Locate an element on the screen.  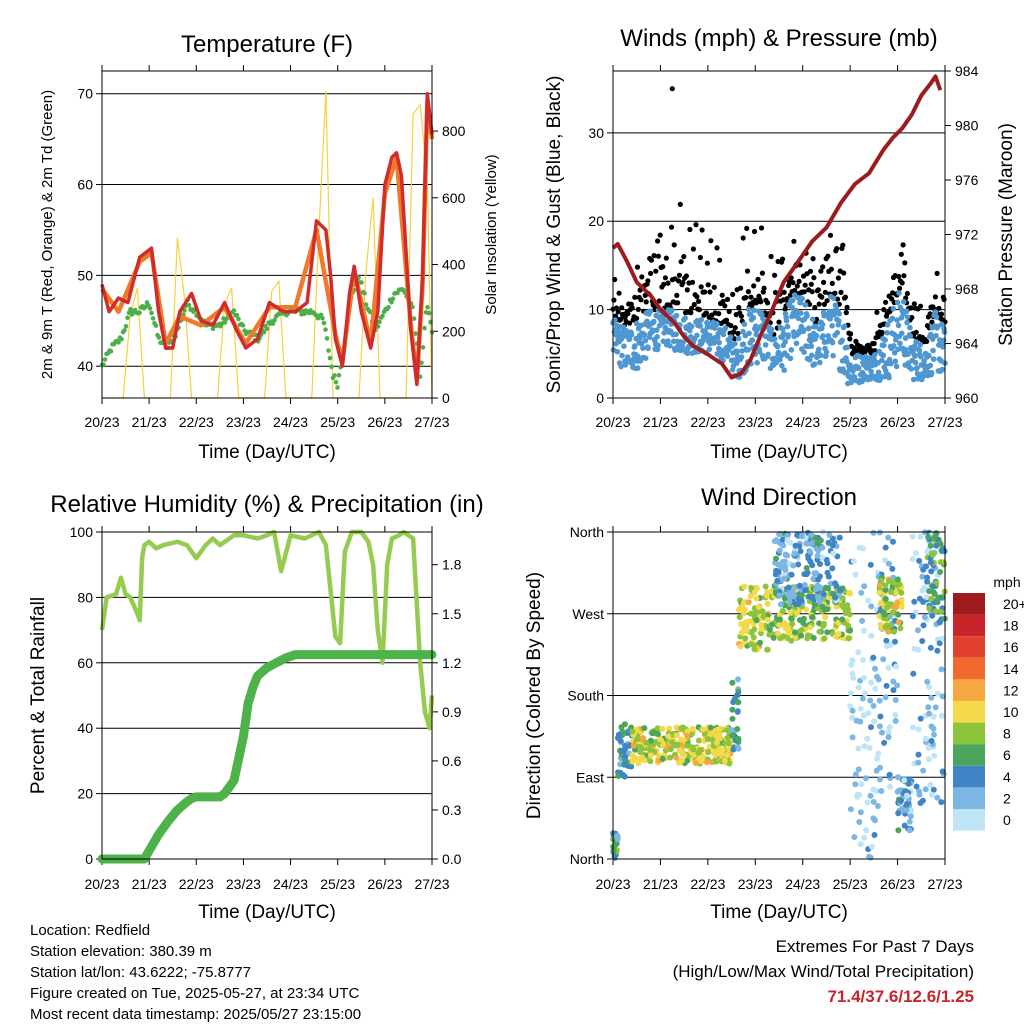
y-axis-label: Percent & Total Rainfall is located at coordinates (38, 695).